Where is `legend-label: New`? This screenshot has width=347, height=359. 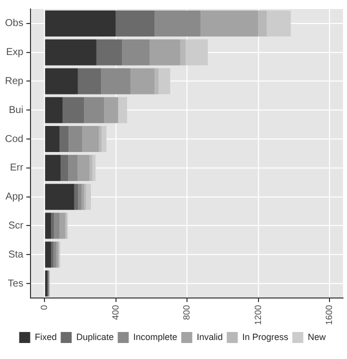 legend-label: New is located at coordinates (317, 337).